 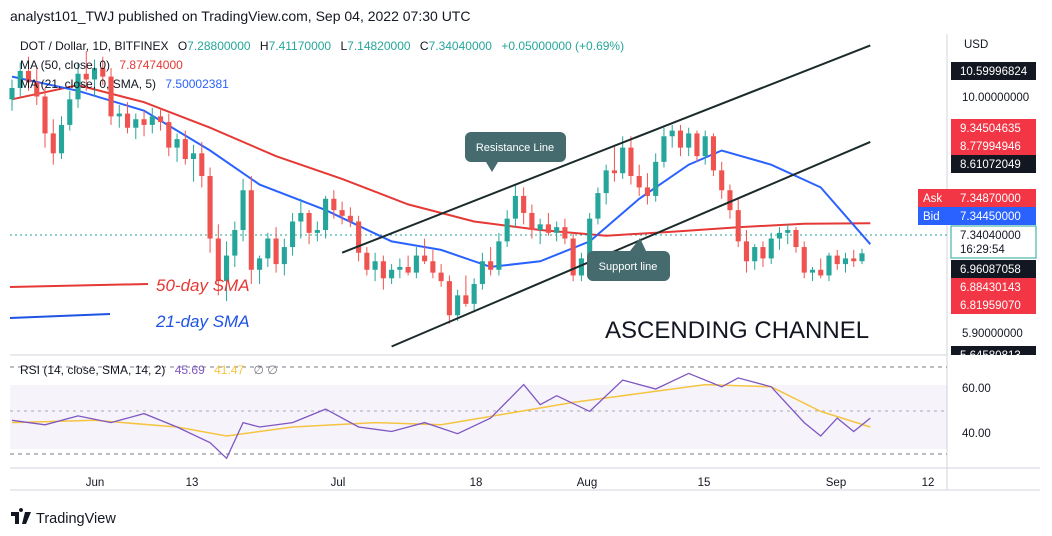 I want to click on ascending-channel-title: ASCENDING CHANNEL, so click(x=737, y=330).